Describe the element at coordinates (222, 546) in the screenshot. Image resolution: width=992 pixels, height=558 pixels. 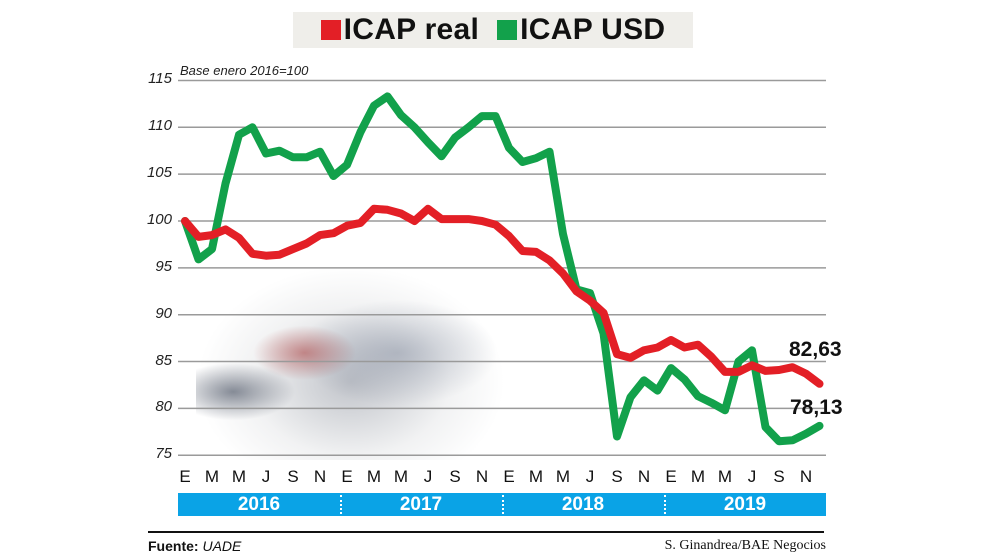
I see `source-value: UADE` at that location.